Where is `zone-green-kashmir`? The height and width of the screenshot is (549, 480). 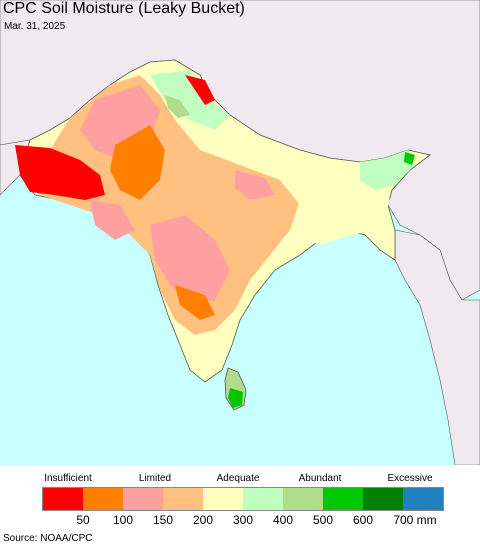 zone-green-kashmir is located at coordinates (177, 106).